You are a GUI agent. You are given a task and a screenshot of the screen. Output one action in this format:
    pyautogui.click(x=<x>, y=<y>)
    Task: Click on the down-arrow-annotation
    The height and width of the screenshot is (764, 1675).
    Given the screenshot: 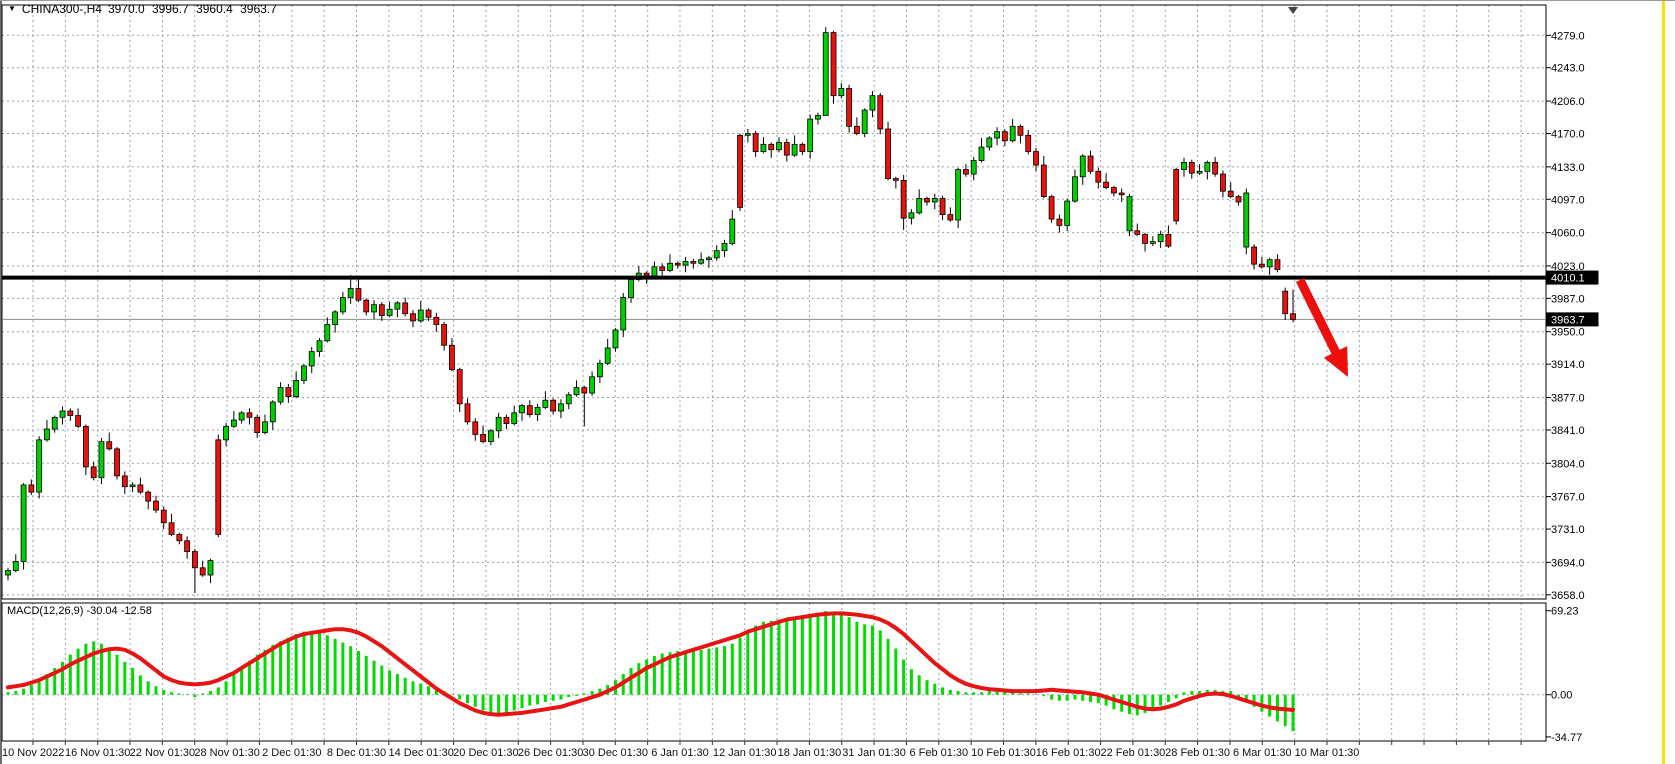 What is the action you would take?
    pyautogui.click(x=1322, y=327)
    